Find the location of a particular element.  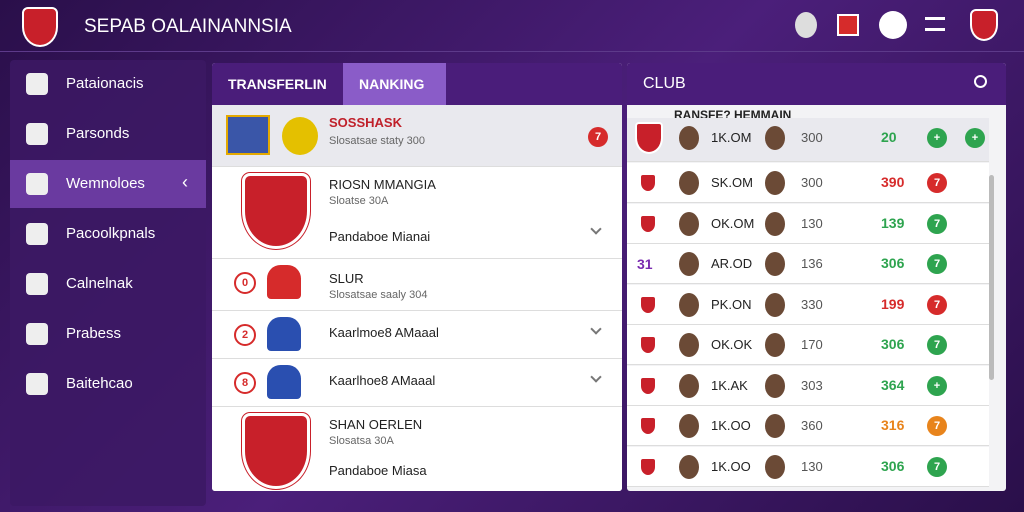

nav-label: Pataionacis is located at coordinates (105, 83).